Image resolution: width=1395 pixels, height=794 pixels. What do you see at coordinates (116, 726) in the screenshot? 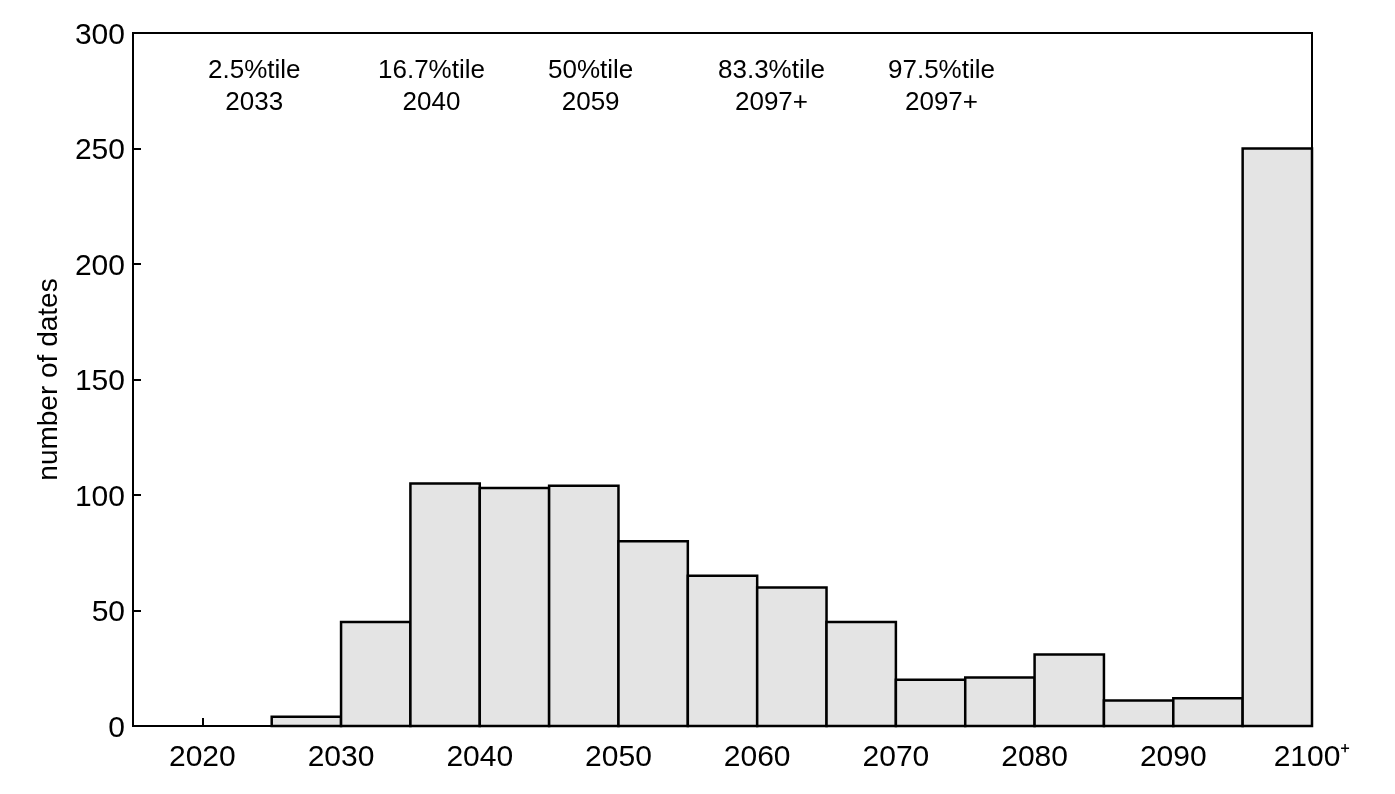
I see `y-tick-label: 0` at bounding box center [116, 726].